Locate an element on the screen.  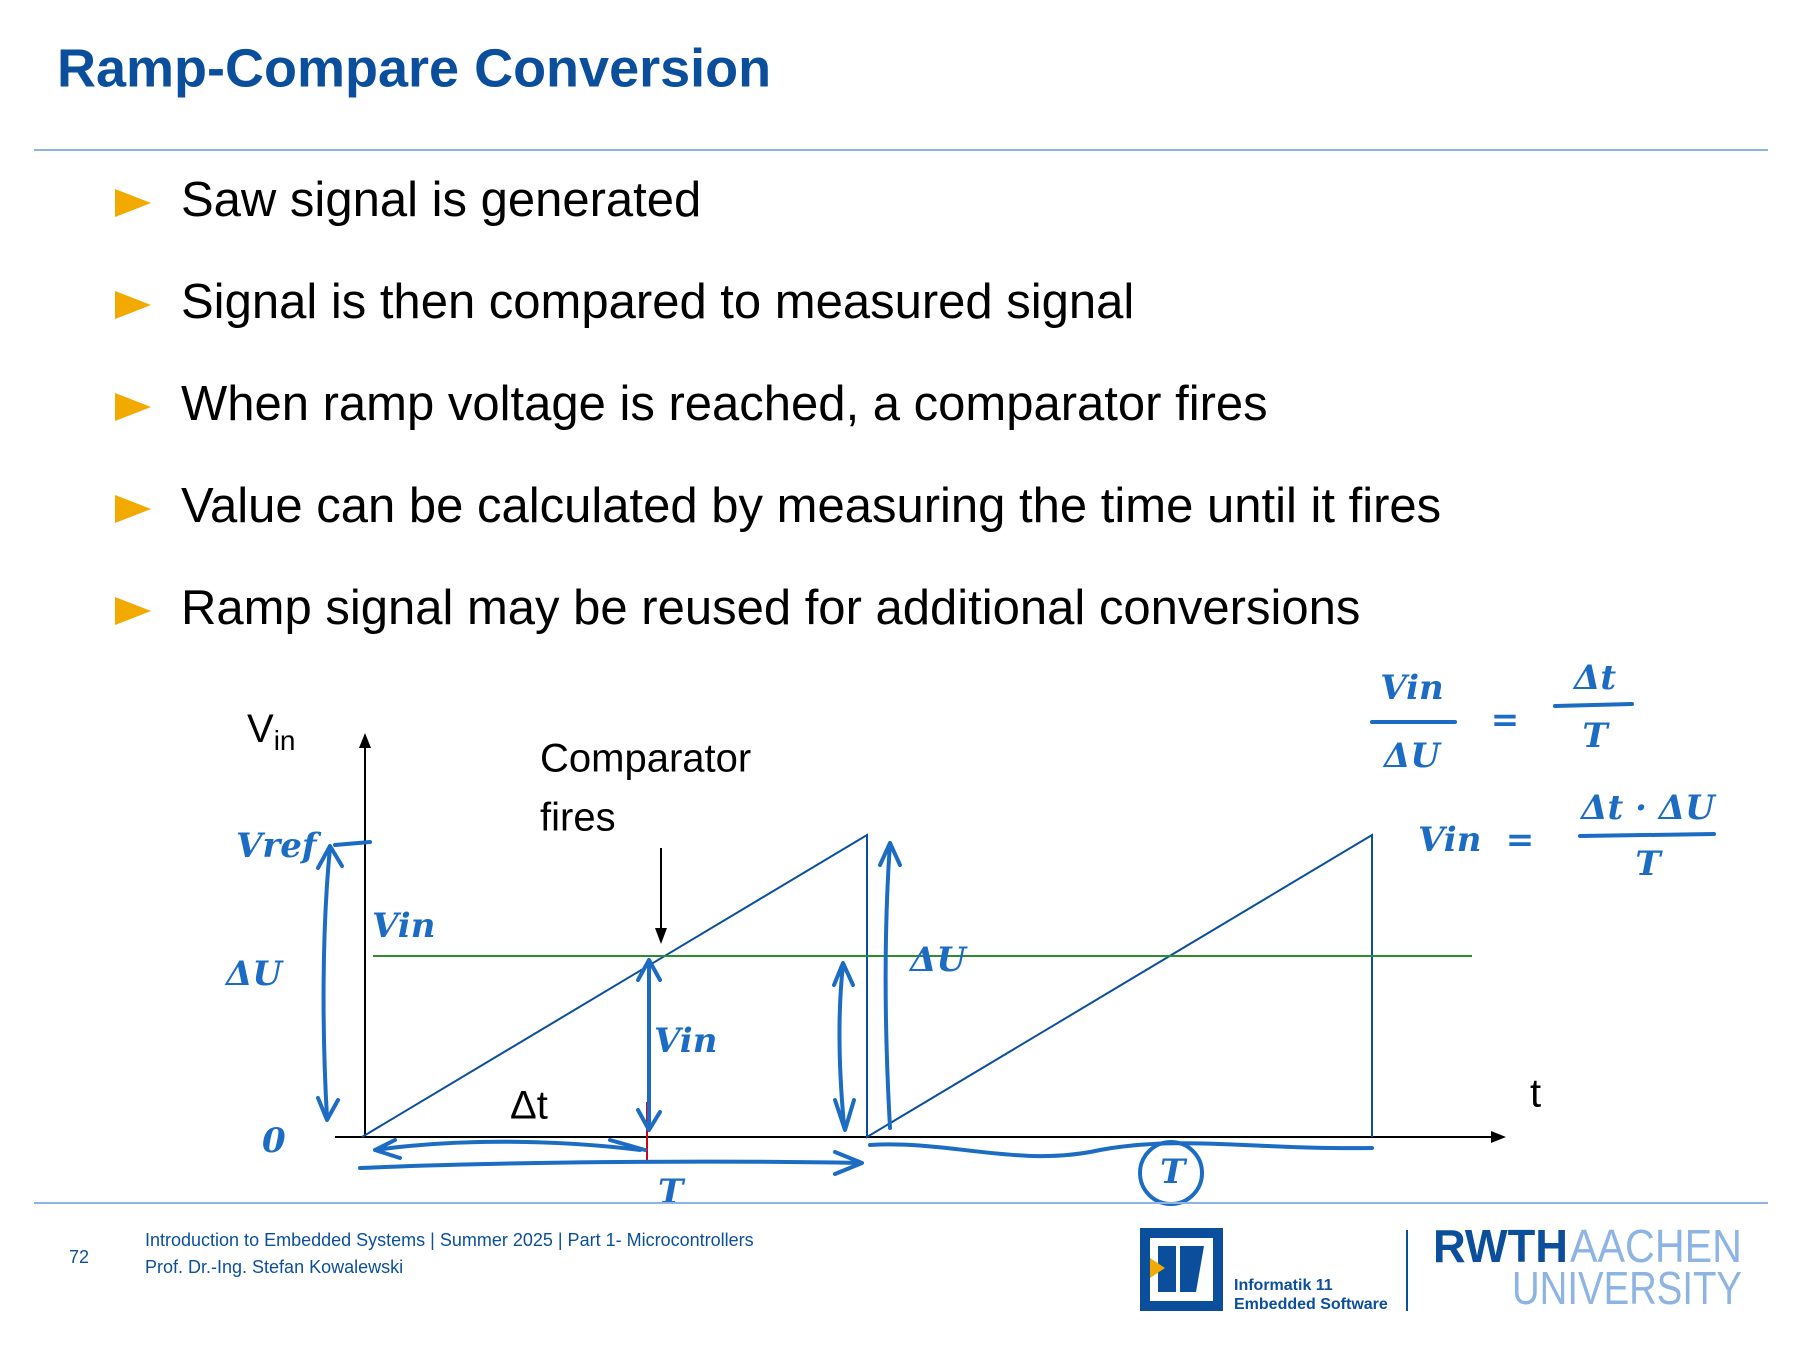
comparator-arrowhead is located at coordinates (661, 936).